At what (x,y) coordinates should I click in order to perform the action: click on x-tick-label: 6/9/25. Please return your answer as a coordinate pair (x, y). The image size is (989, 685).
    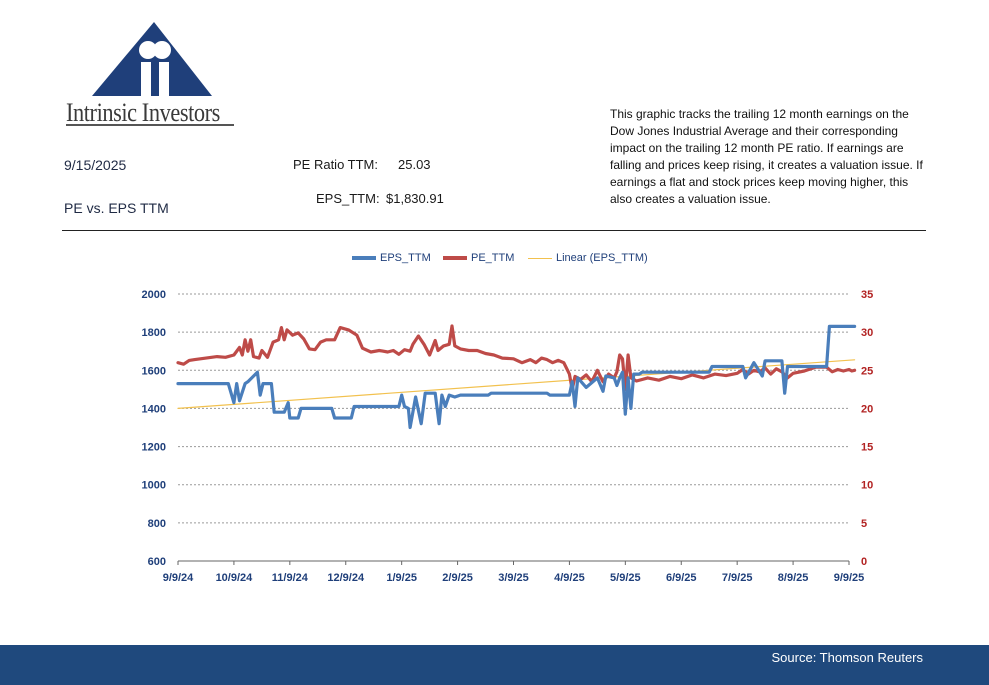
    Looking at the image, I should click on (681, 578).